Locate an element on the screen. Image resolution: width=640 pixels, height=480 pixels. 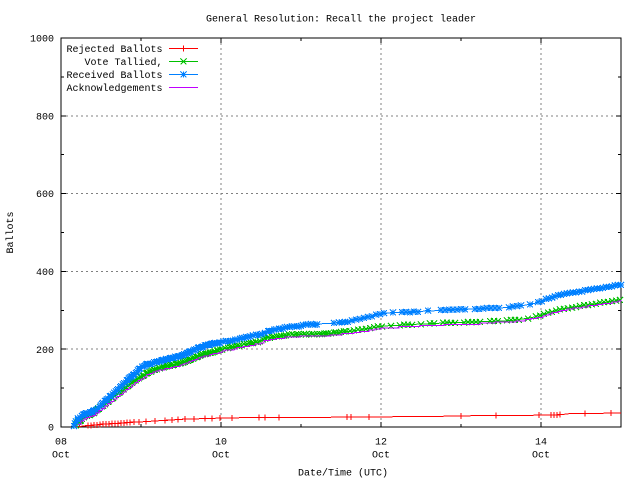
svg-text: 600 is located at coordinates (45, 195).